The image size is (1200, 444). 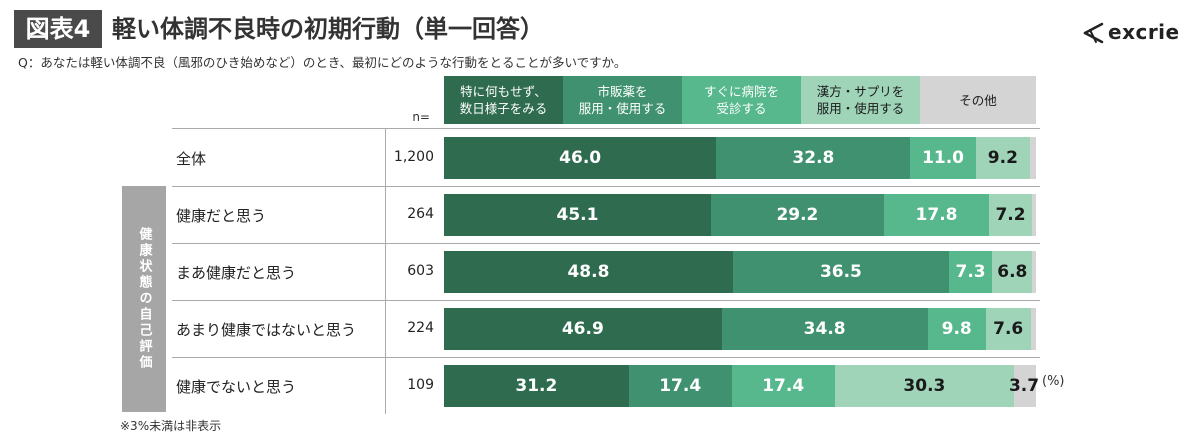 What do you see at coordinates (221, 215) in the screenshot?
I see `row-label: 健康だと思う` at bounding box center [221, 215].